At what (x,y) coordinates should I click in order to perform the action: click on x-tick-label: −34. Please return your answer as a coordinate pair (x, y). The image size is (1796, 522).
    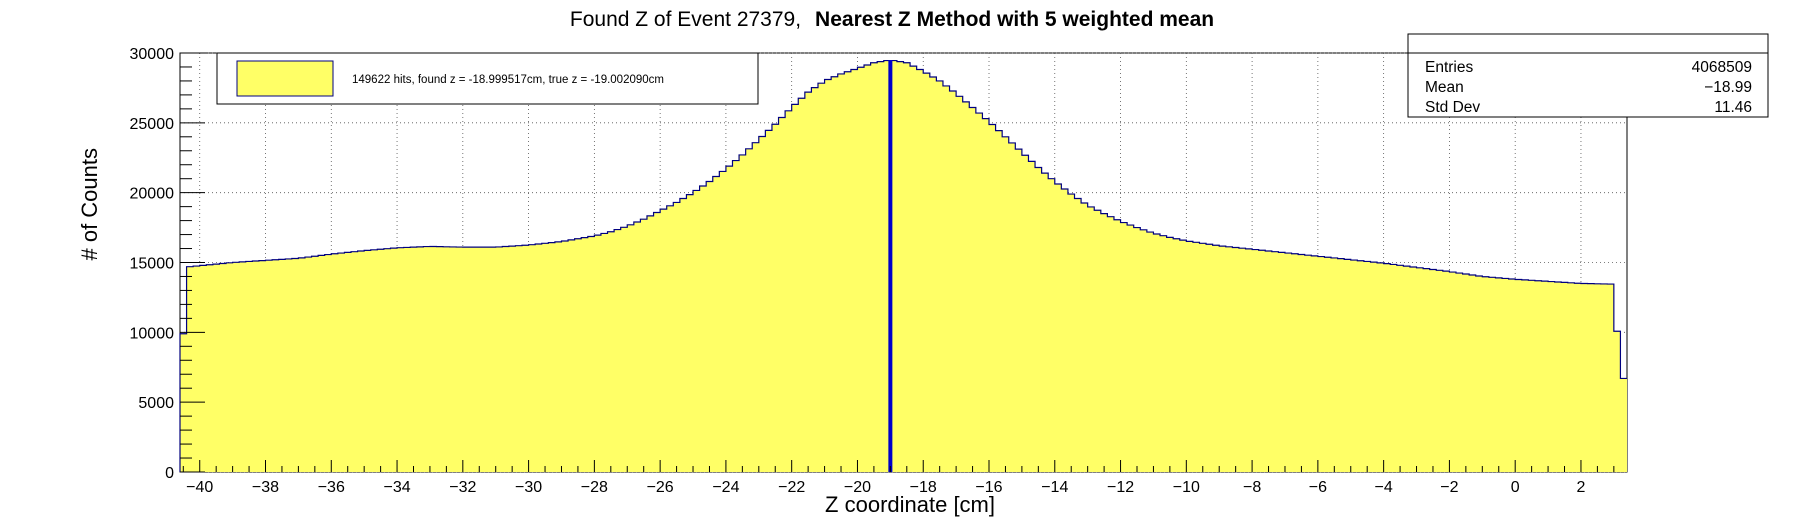
    Looking at the image, I should click on (396, 487).